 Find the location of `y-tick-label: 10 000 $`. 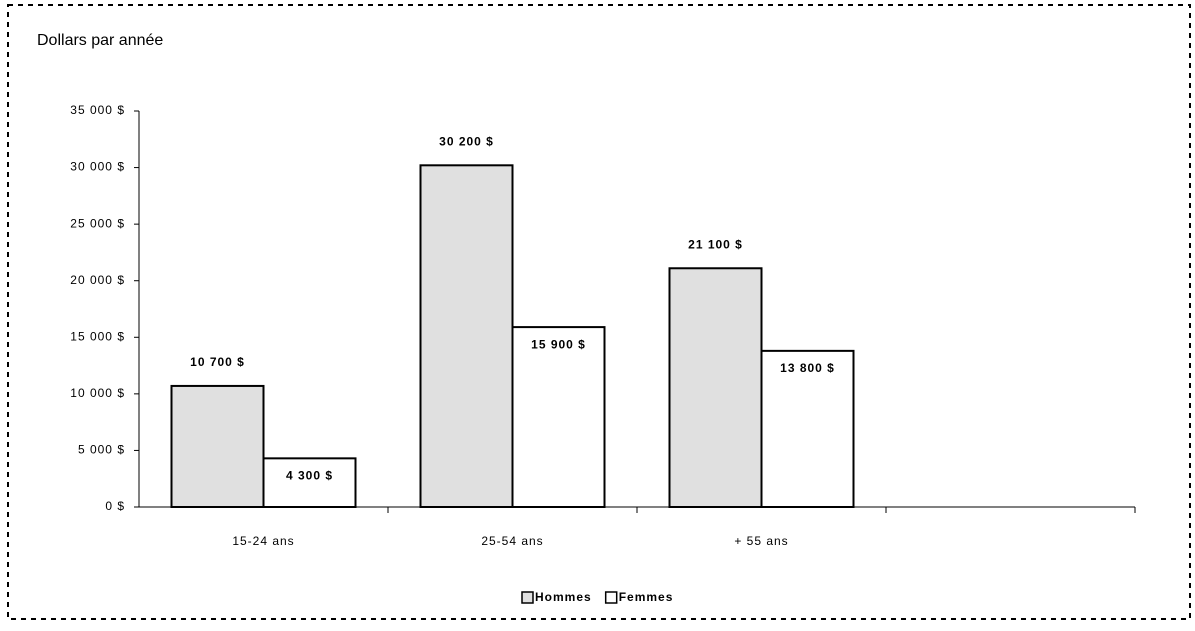

y-tick-label: 10 000 $ is located at coordinates (97, 393).